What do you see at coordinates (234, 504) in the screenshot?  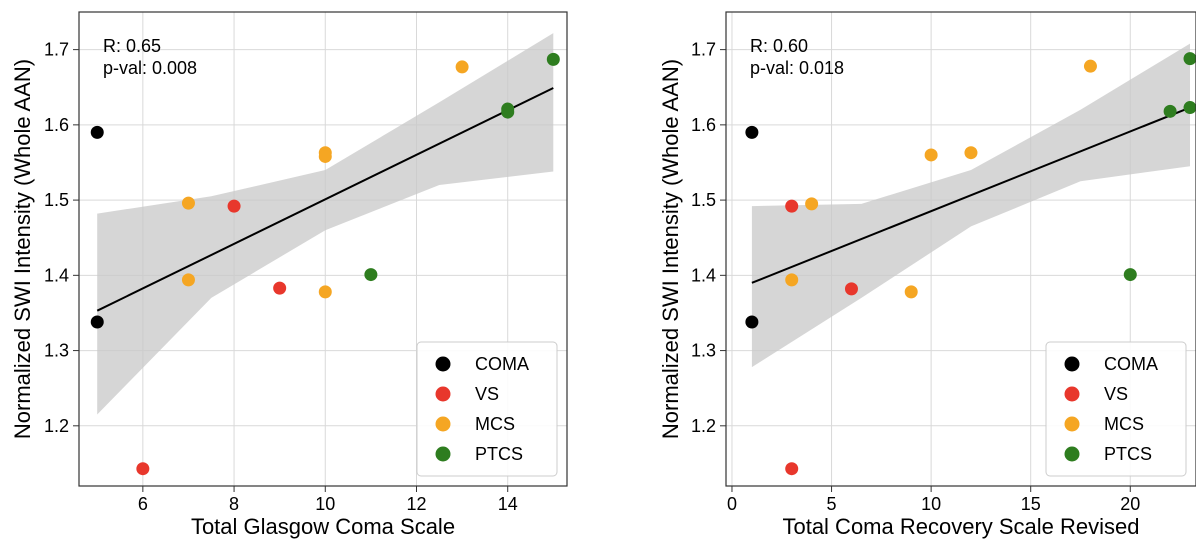 I see `x-tick-label: 8` at bounding box center [234, 504].